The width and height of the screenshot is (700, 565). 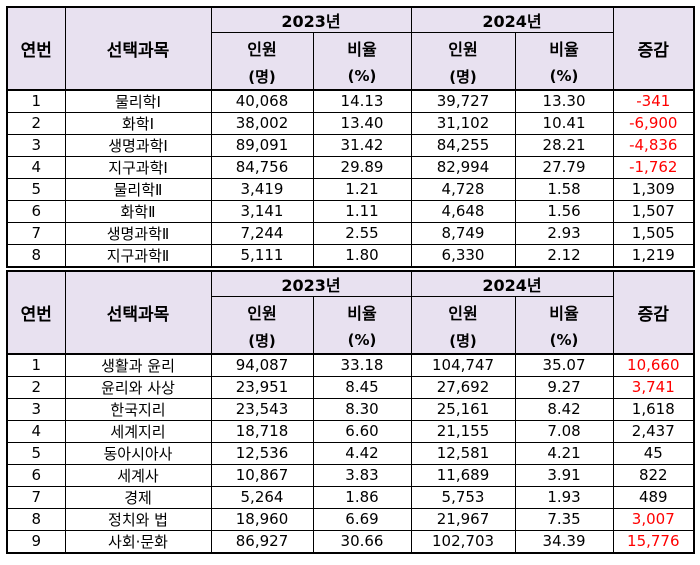 I want to click on cell-ratio-2024: 1.58, so click(x=564, y=189).